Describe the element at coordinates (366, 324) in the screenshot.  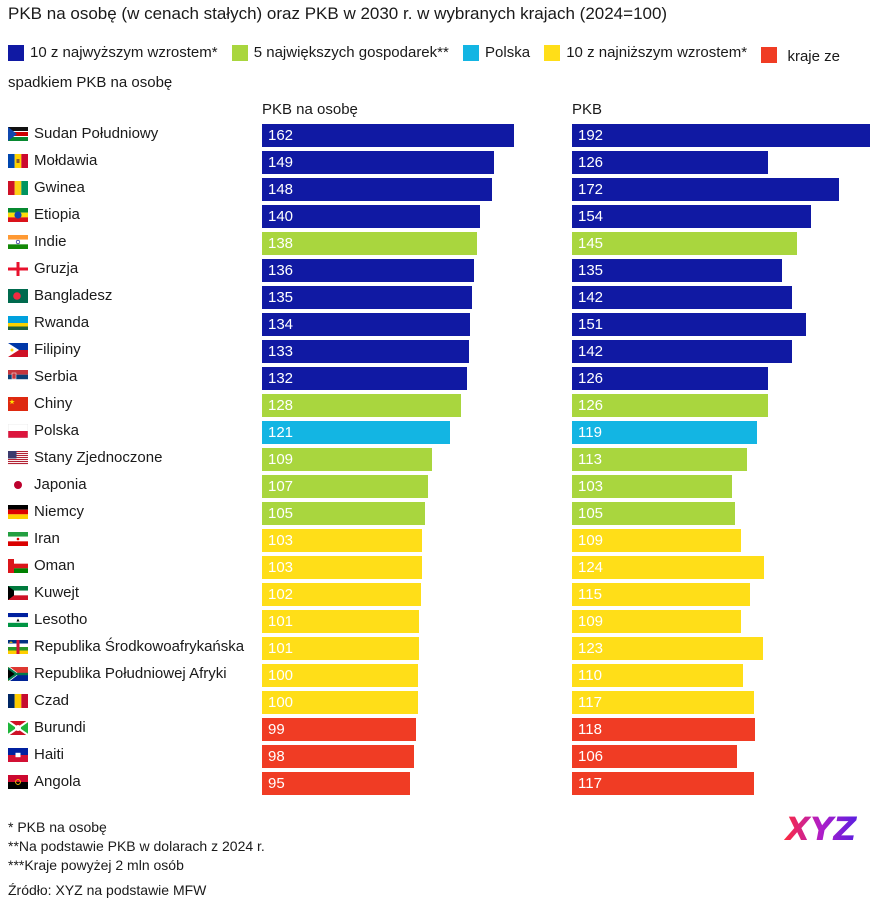
I see `bar-gdp-per-capita: 134` at that location.